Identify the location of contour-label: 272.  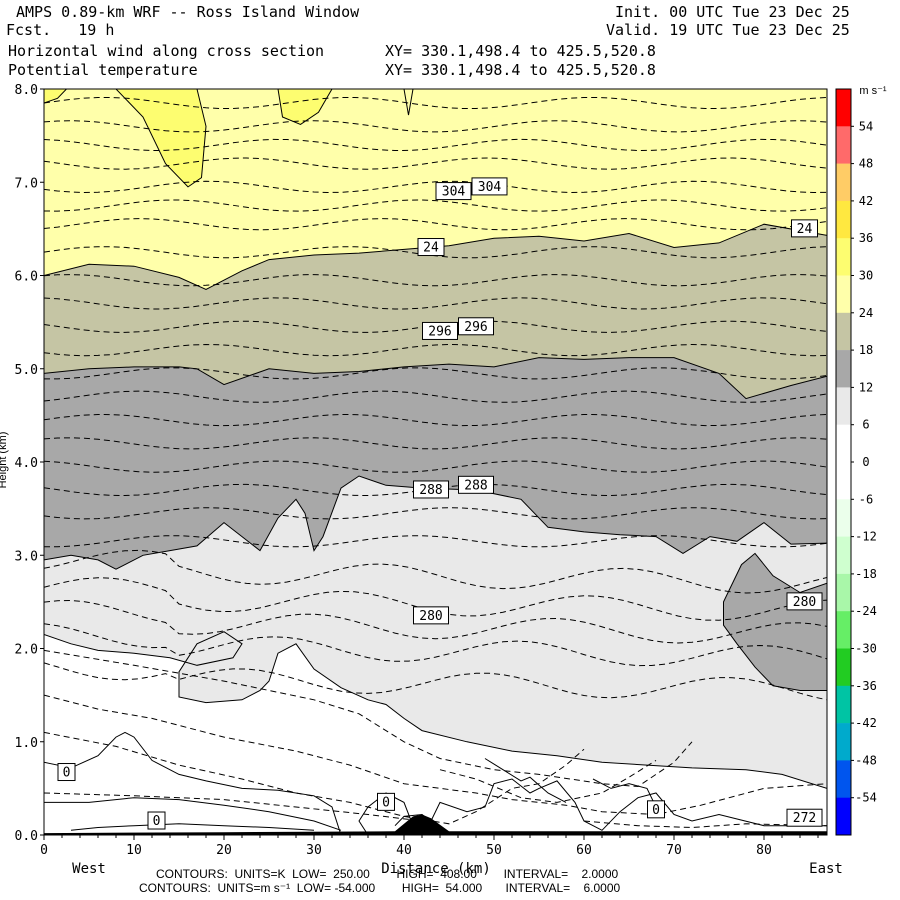
(804, 818).